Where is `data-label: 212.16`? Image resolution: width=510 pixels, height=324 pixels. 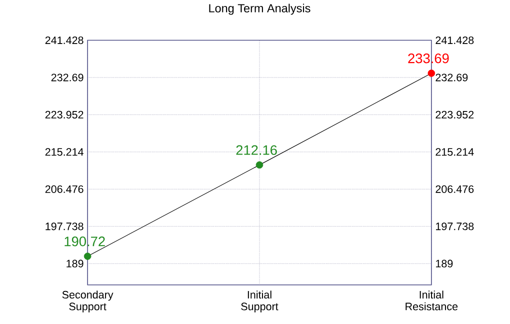
data-label: 212.16 is located at coordinates (256, 150).